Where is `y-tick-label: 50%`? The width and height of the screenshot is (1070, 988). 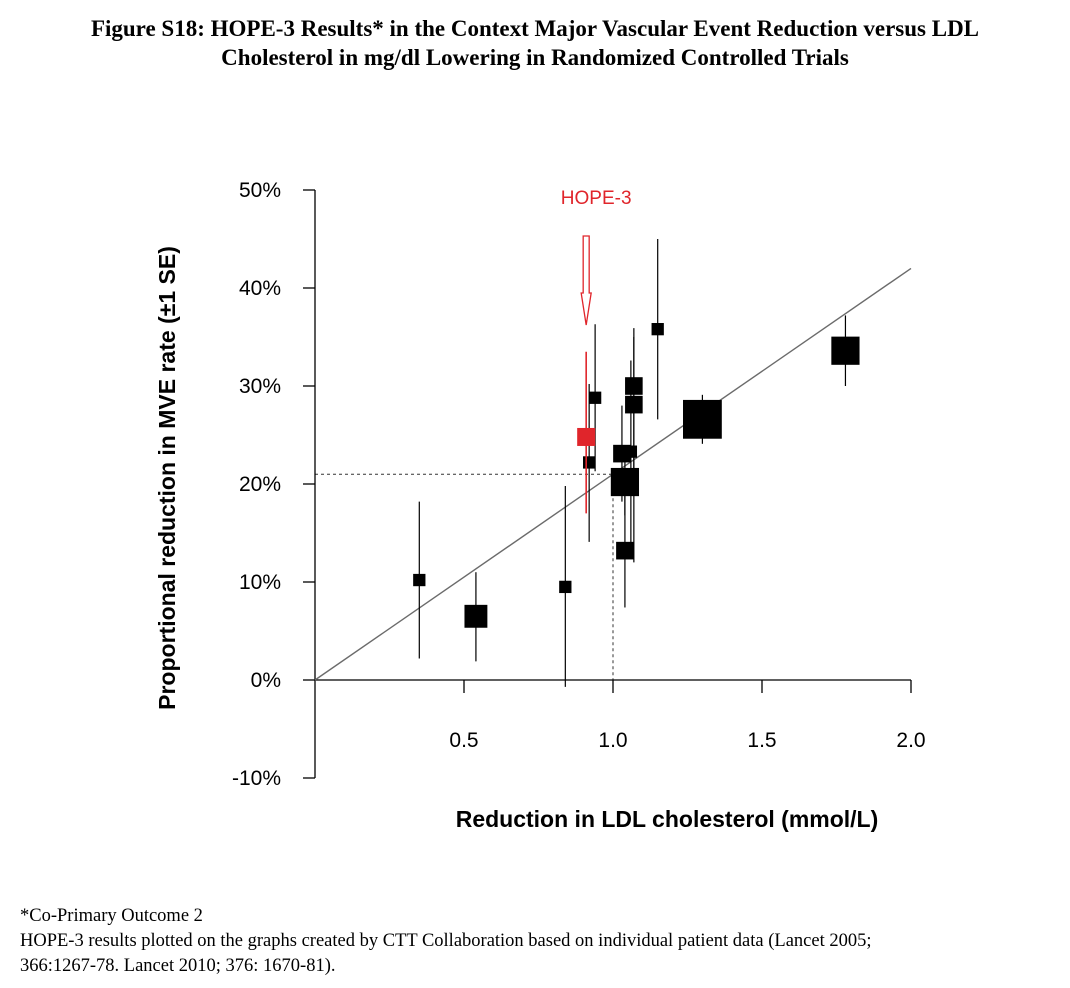 y-tick-label: 50% is located at coordinates (260, 190).